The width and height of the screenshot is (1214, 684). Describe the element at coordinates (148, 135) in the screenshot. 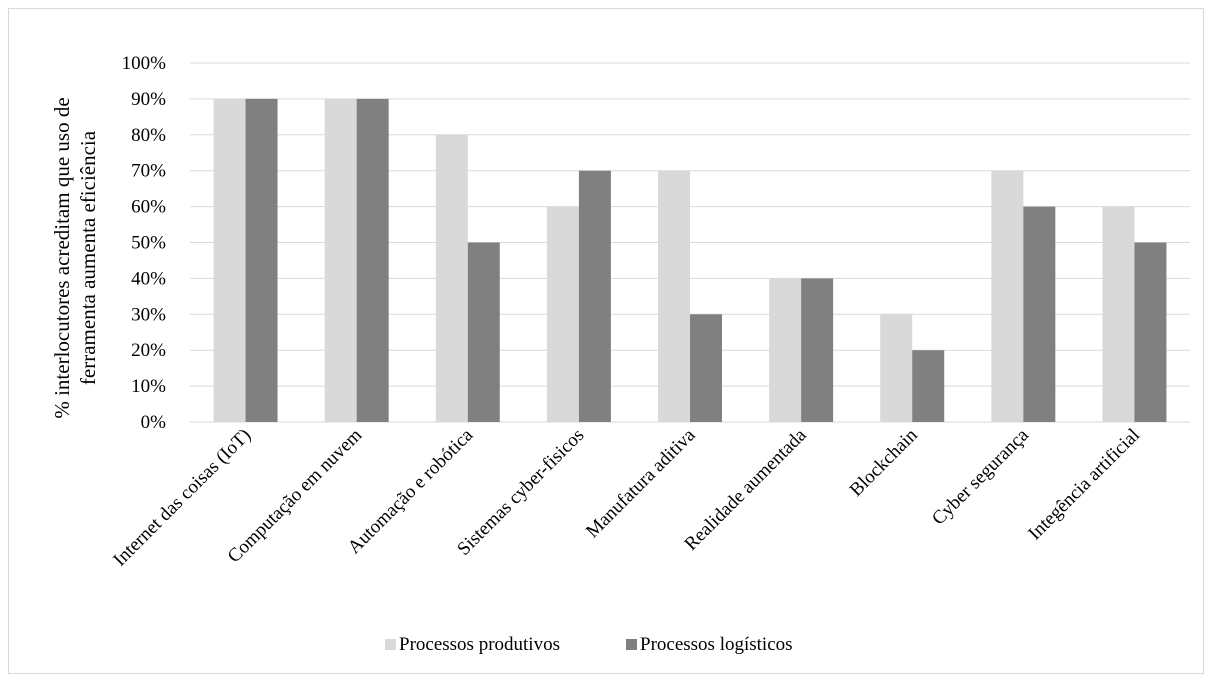

I see `y-tick-label: 80%` at that location.